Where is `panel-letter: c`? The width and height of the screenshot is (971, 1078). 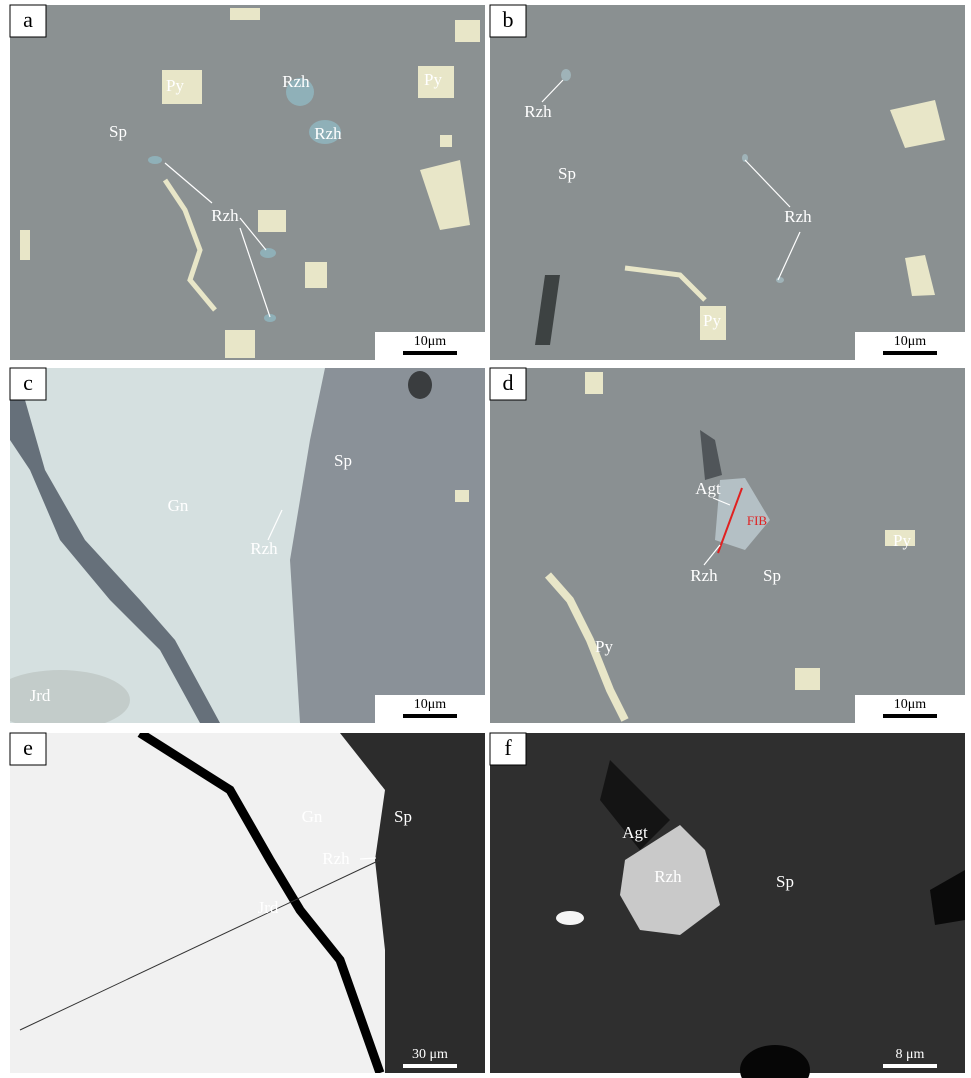
panel-letter: c is located at coordinates (28, 382).